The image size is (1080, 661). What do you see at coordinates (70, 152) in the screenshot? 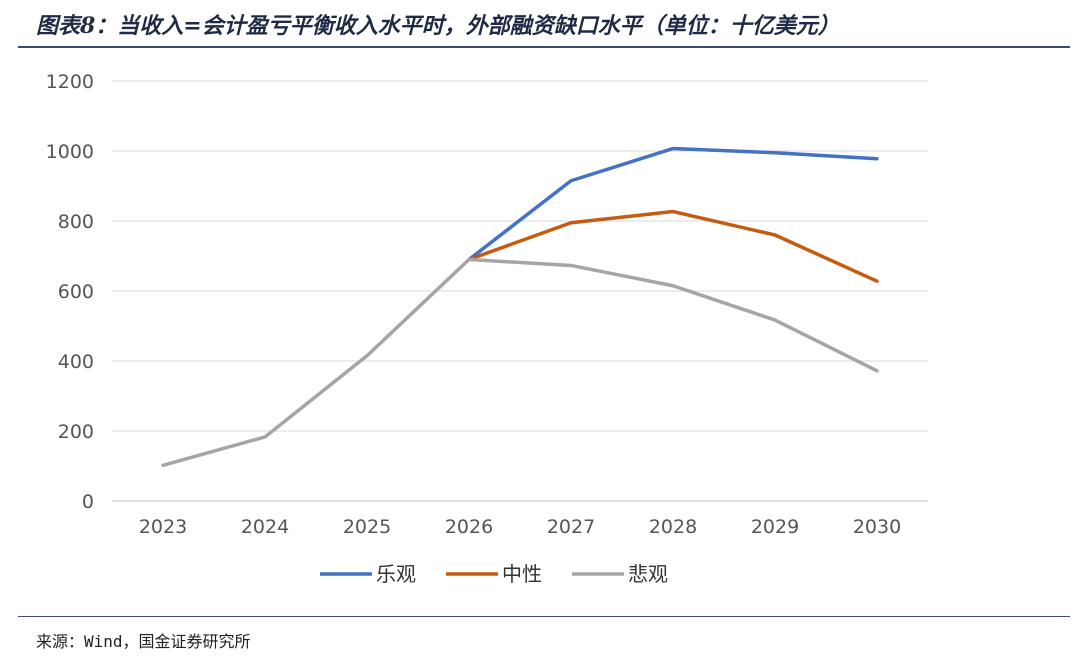
I see `y-tick-label: 1000` at bounding box center [70, 152].